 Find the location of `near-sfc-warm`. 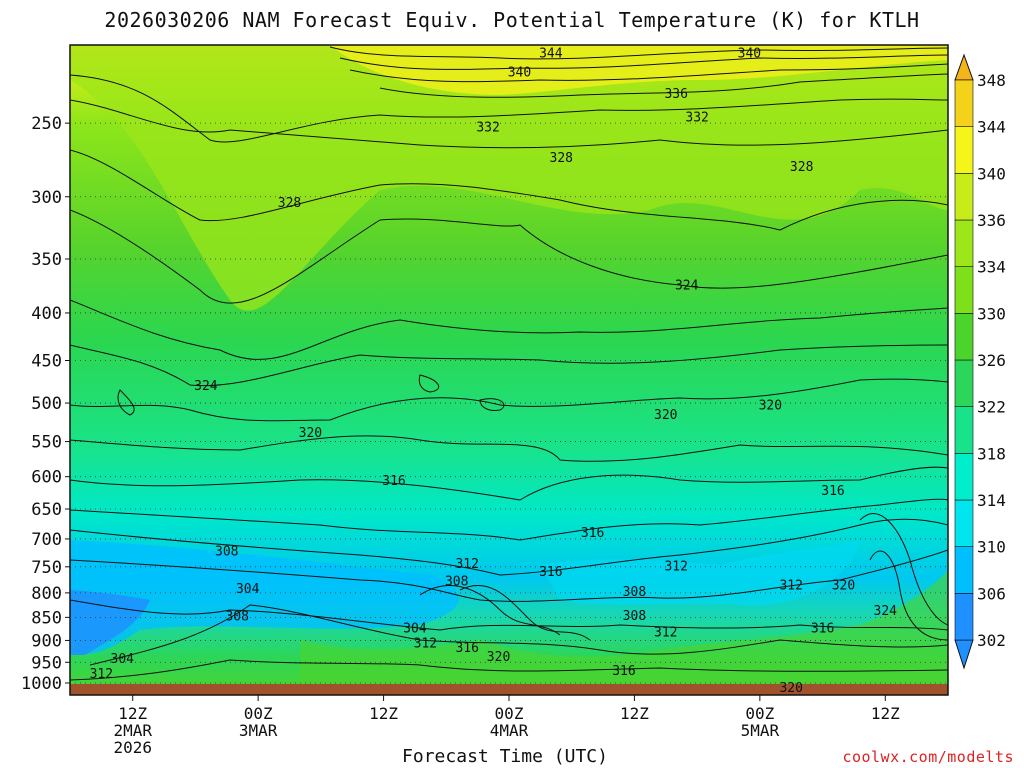

near-sfc-warm is located at coordinates (624, 630).